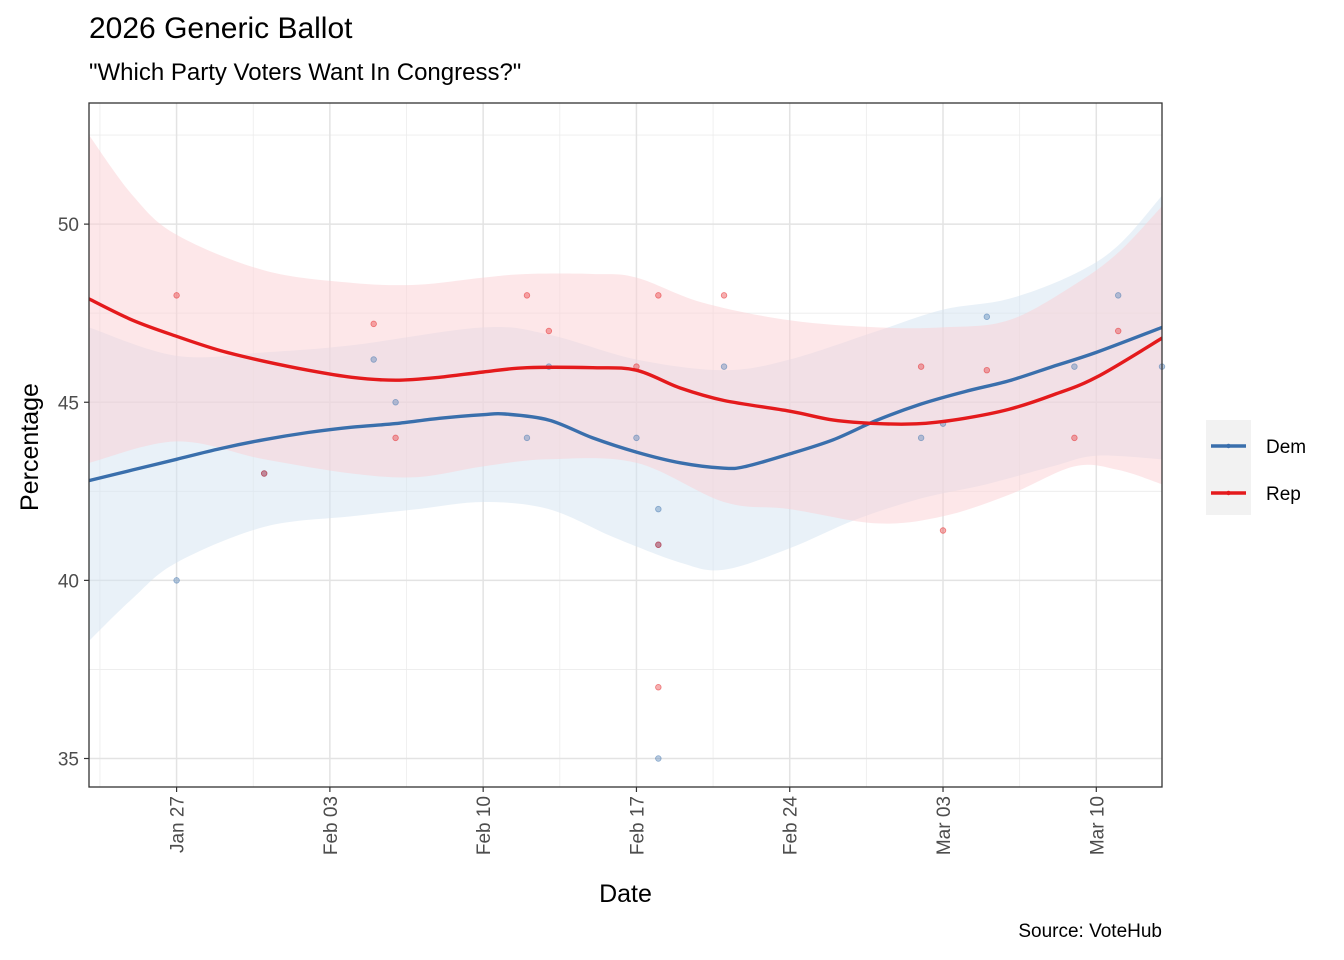 The image size is (1344, 960). What do you see at coordinates (68, 581) in the screenshot?
I see `y-tick-label: 40` at bounding box center [68, 581].